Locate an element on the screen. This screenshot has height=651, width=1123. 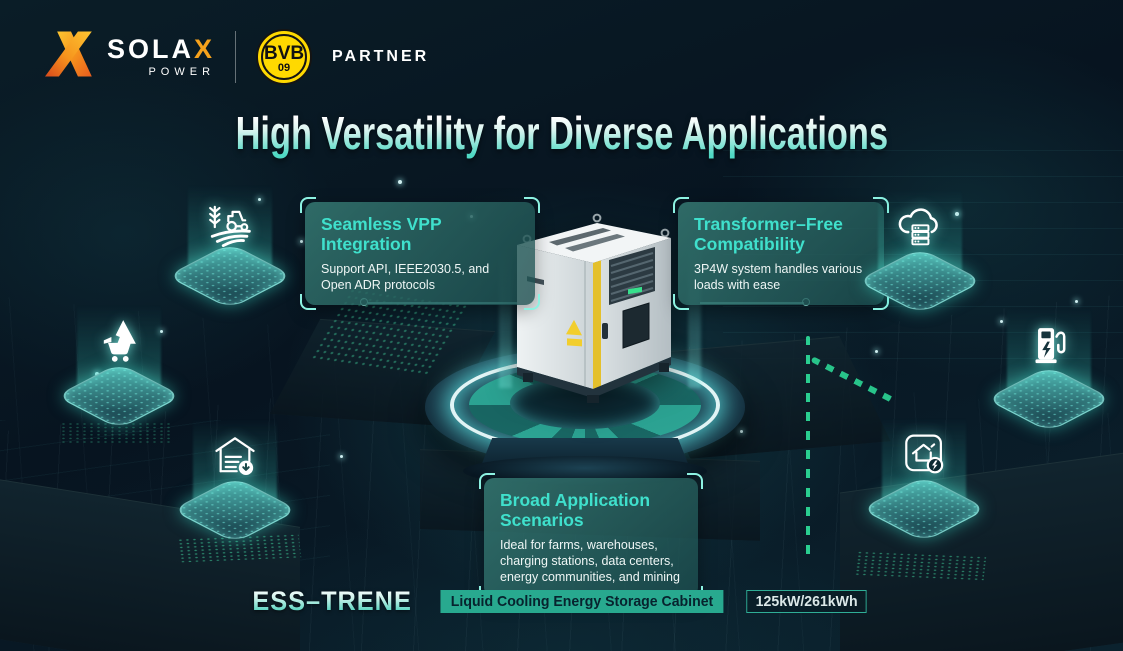
header: SOLAX POWER BVB 09 PARTNER is located at coordinates (237, 56).